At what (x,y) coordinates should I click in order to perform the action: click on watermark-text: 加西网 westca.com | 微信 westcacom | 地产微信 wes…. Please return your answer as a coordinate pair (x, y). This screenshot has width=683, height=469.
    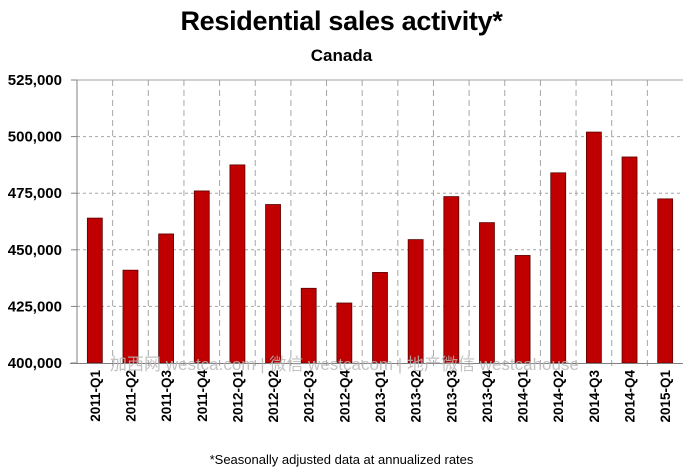
    Looking at the image, I should click on (344, 364).